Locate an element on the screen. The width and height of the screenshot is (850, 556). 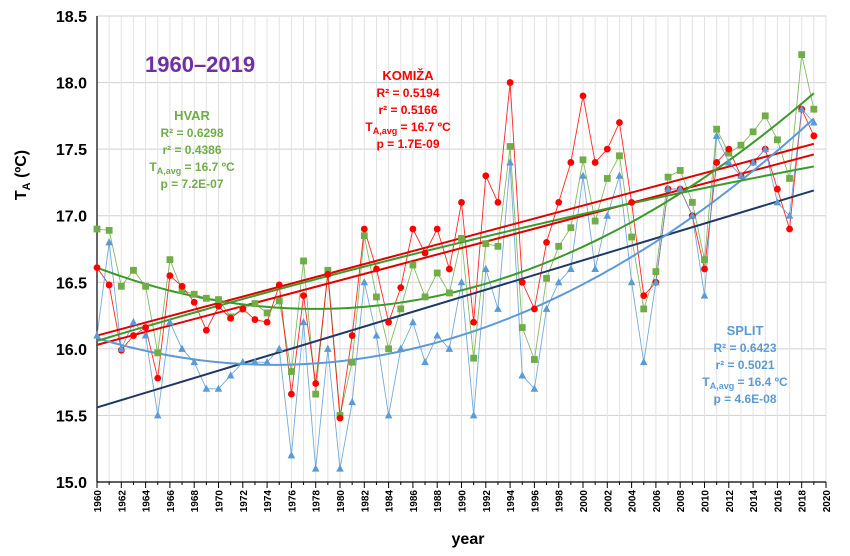
marker-0-2019 is located at coordinates (814, 109).